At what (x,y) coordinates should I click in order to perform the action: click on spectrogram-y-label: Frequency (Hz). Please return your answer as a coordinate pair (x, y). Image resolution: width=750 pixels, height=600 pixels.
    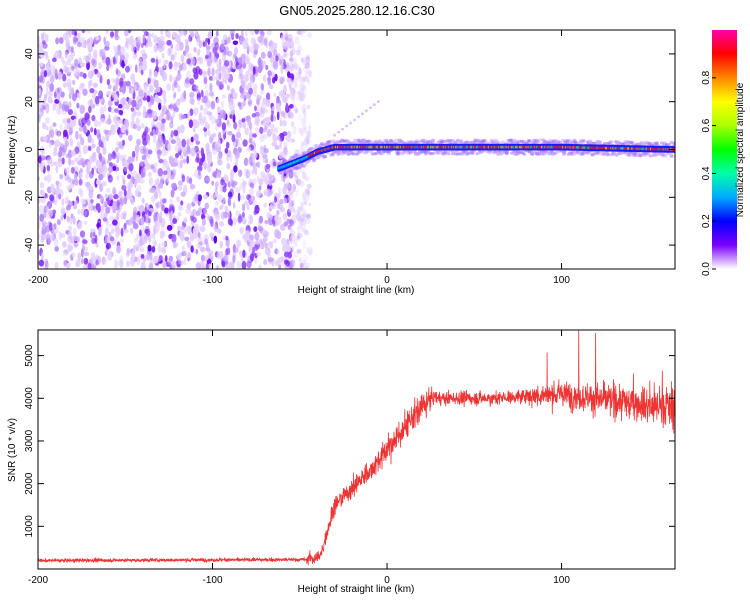
    Looking at the image, I should click on (12, 150).